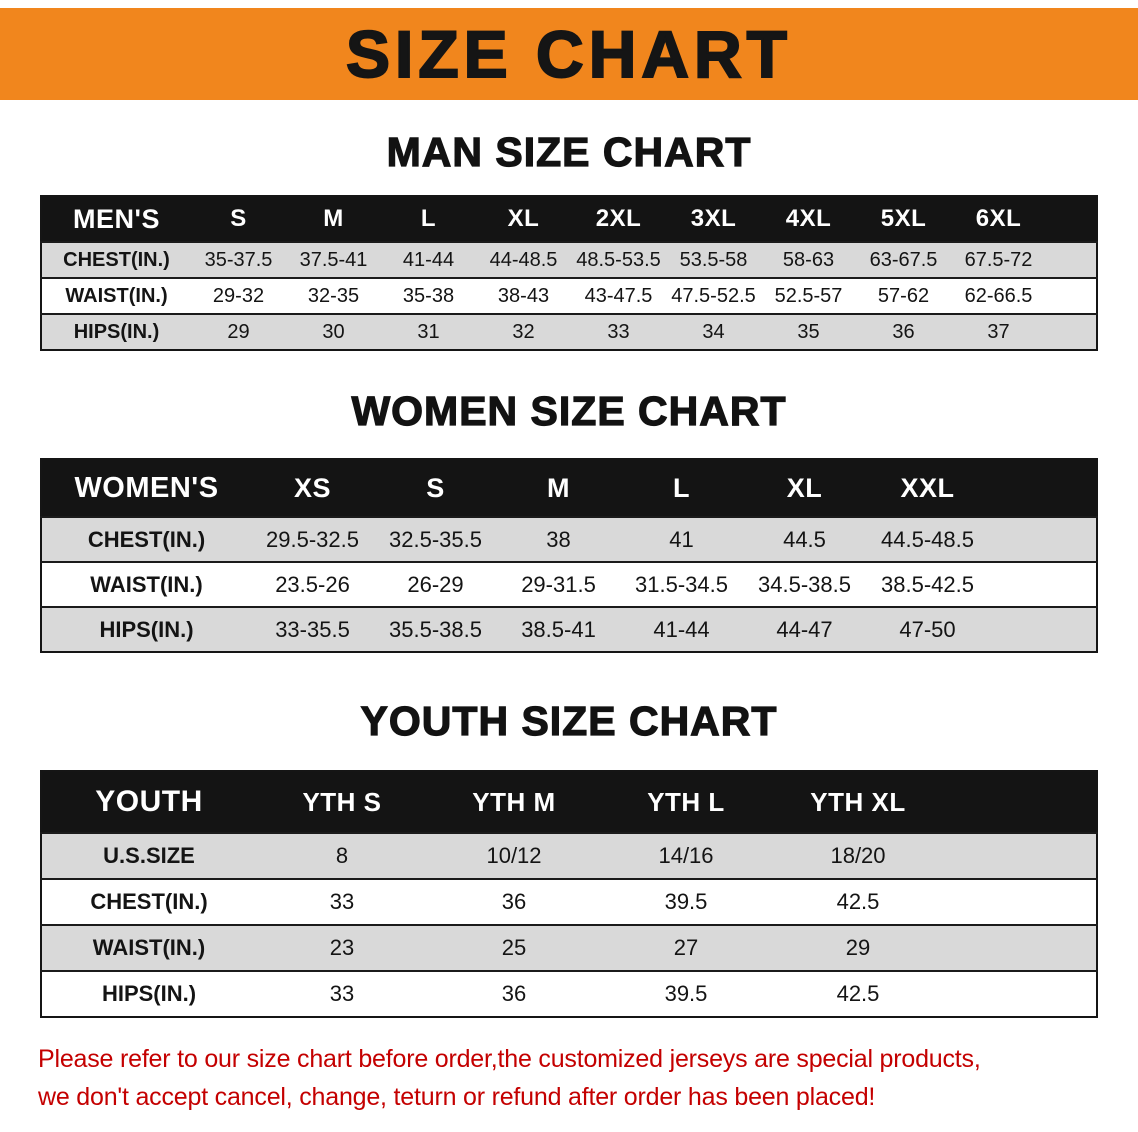 The image size is (1138, 1132). Describe the element at coordinates (713, 296) in the screenshot. I see `cell-value: 47.5-52.5` at that location.